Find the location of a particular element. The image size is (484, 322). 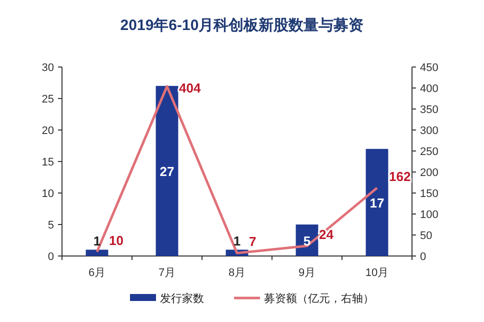

legend-label: 发行家数 is located at coordinates (182, 298).